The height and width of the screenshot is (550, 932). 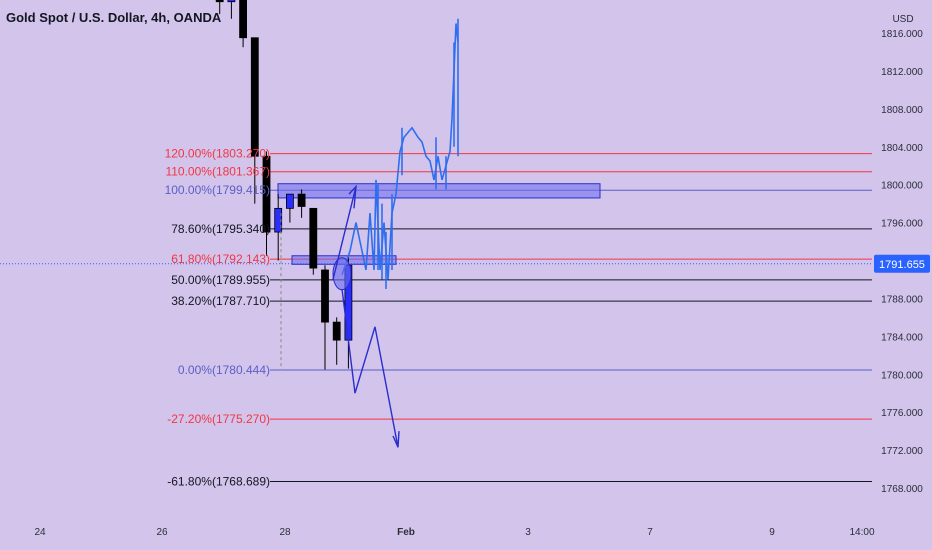 What do you see at coordinates (224, 370) in the screenshot?
I see `fib-label: 0.00%(1780.444)` at bounding box center [224, 370].